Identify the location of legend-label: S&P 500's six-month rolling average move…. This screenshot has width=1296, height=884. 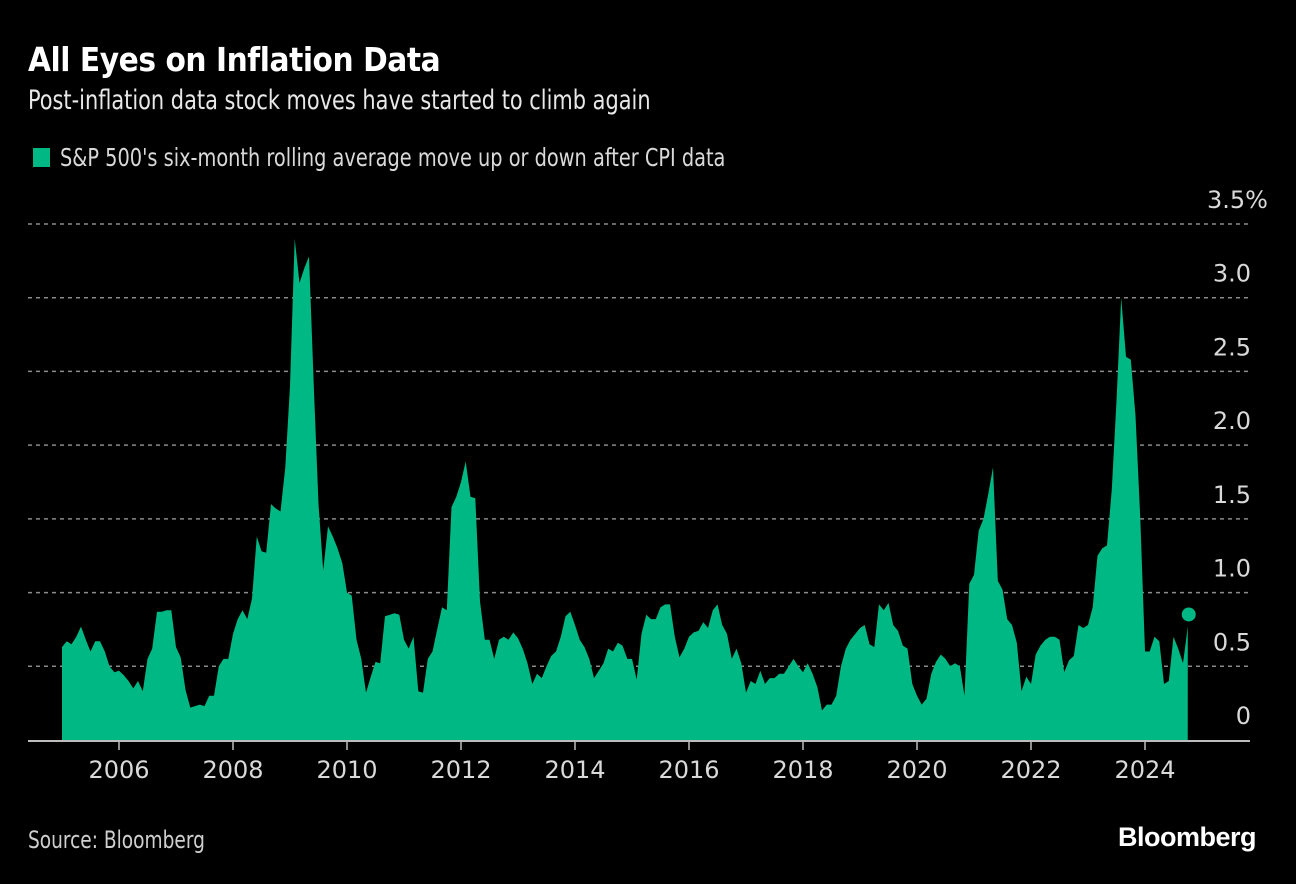
(393, 157).